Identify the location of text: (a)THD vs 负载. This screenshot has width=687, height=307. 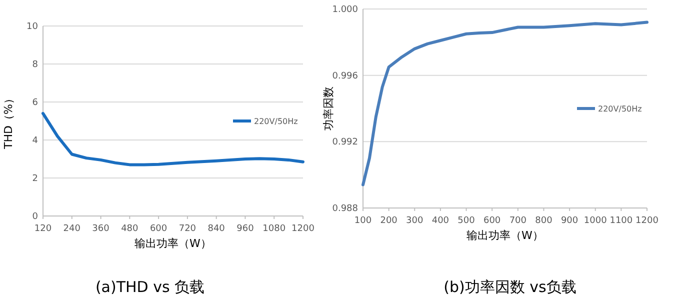
(150, 287).